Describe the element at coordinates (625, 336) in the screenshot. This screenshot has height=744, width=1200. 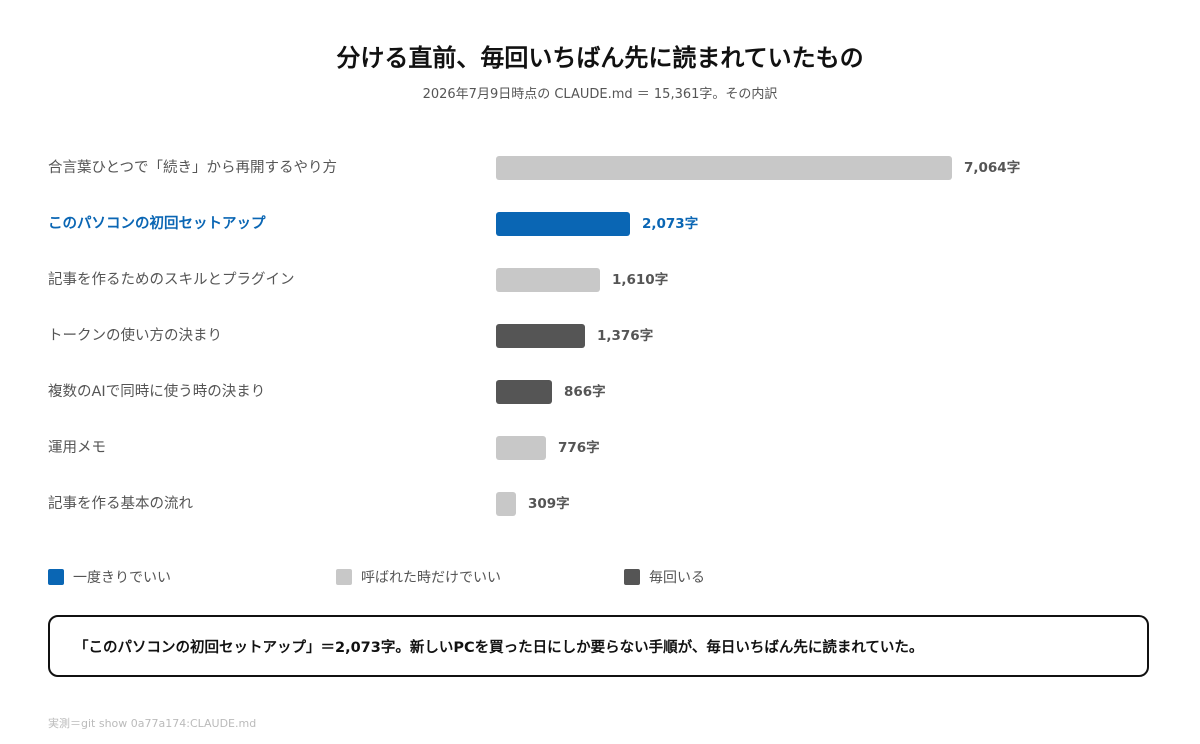
I see `value-label: 1,376字` at that location.